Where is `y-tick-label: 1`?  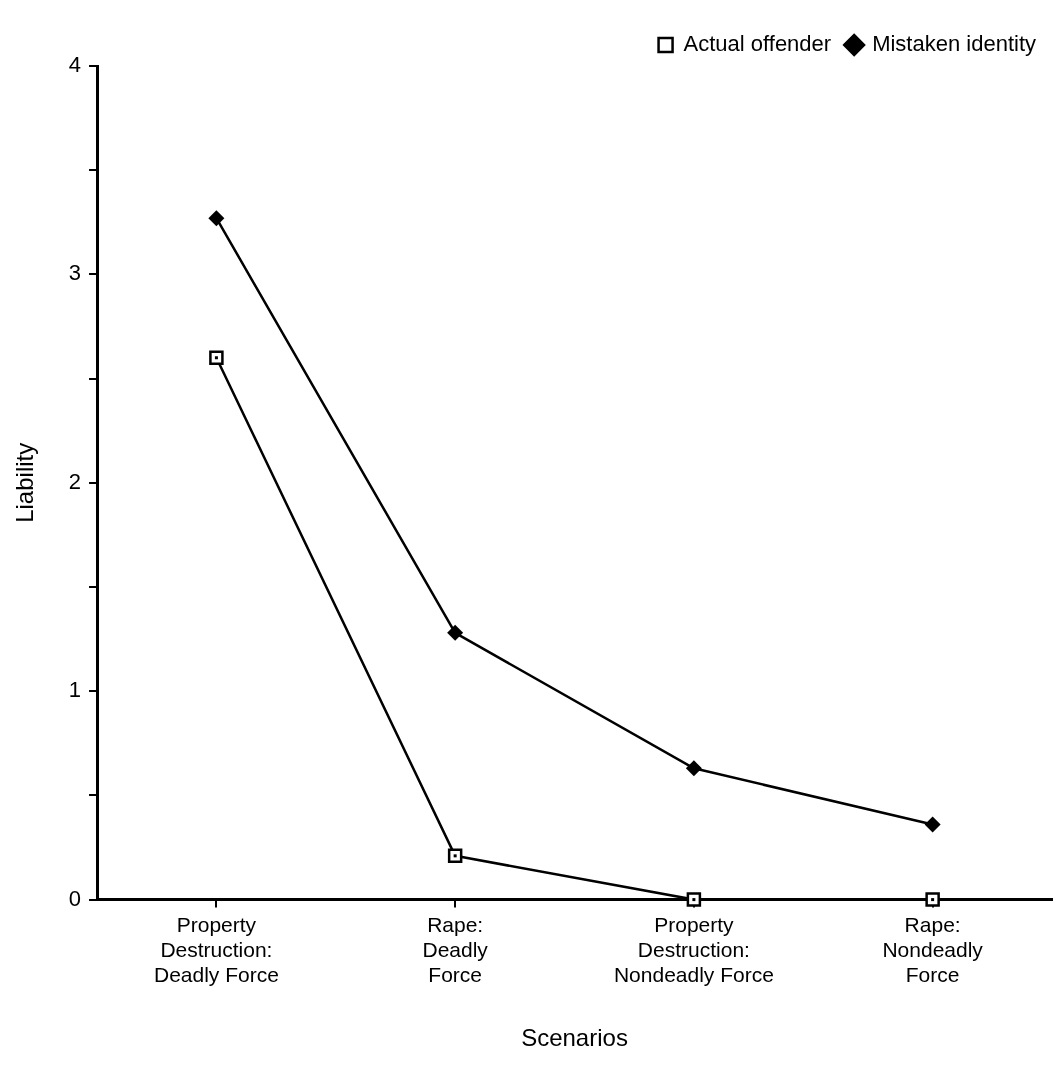
y-tick-label: 1 is located at coordinates (75, 690).